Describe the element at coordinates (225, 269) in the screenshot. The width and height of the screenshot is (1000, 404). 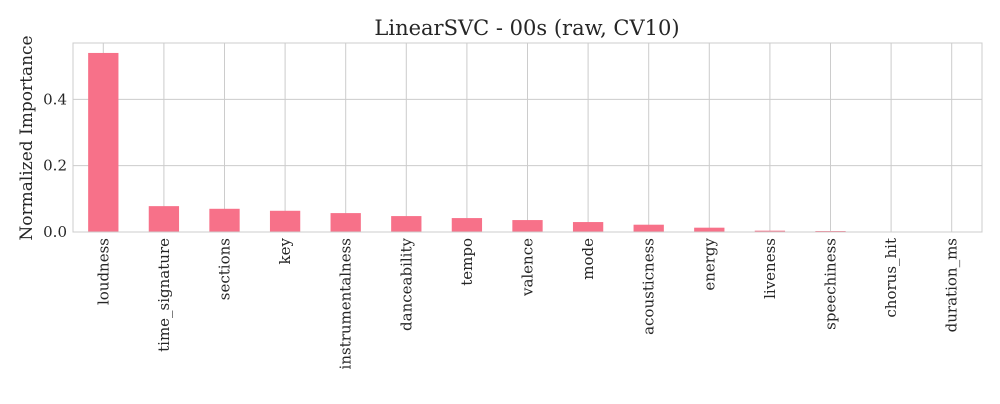
I see `x-tick-label: sections` at that location.